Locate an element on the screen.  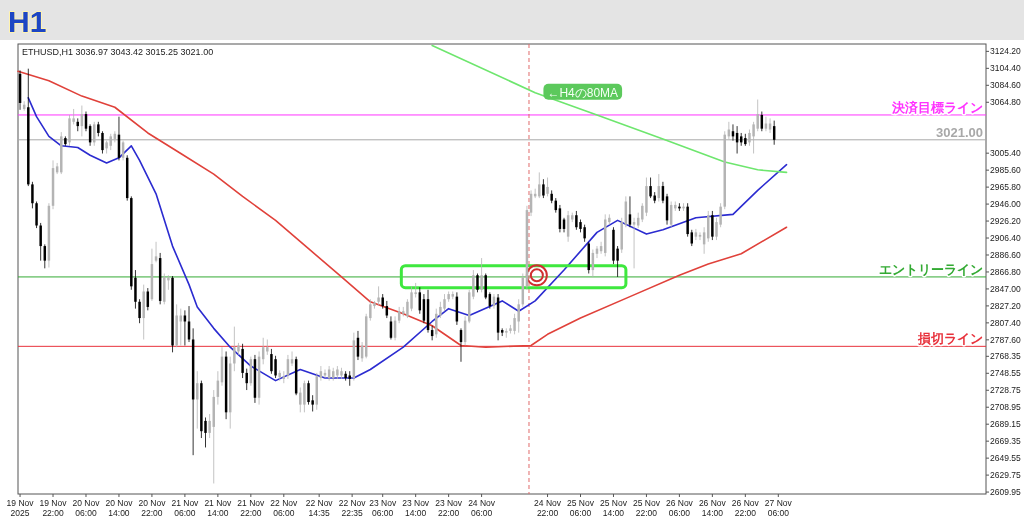
x-tick-label: 21 Nov 06:00 is located at coordinates (185, 508).